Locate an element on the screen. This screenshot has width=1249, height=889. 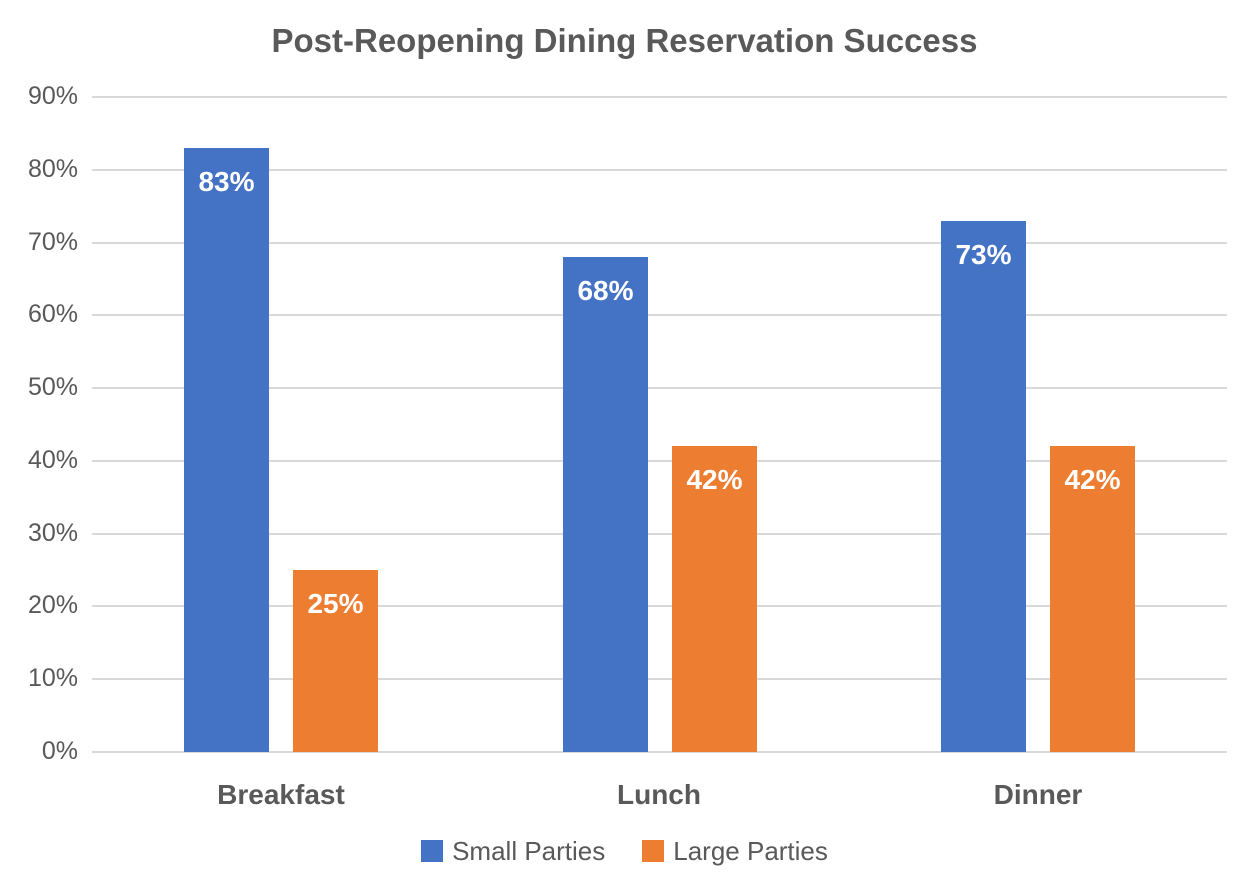
legend-label: Large Parties is located at coordinates (750, 851).